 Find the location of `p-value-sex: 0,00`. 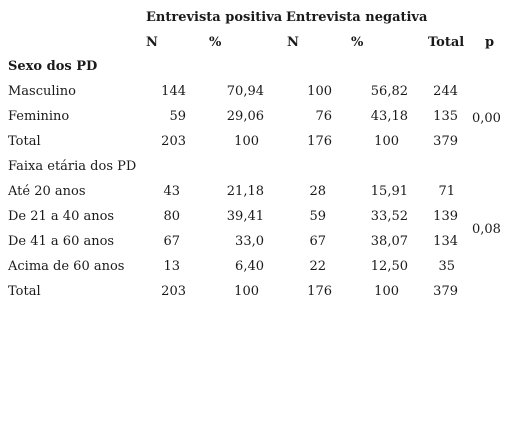

p-value-sex: 0,00 is located at coordinates (486, 118).